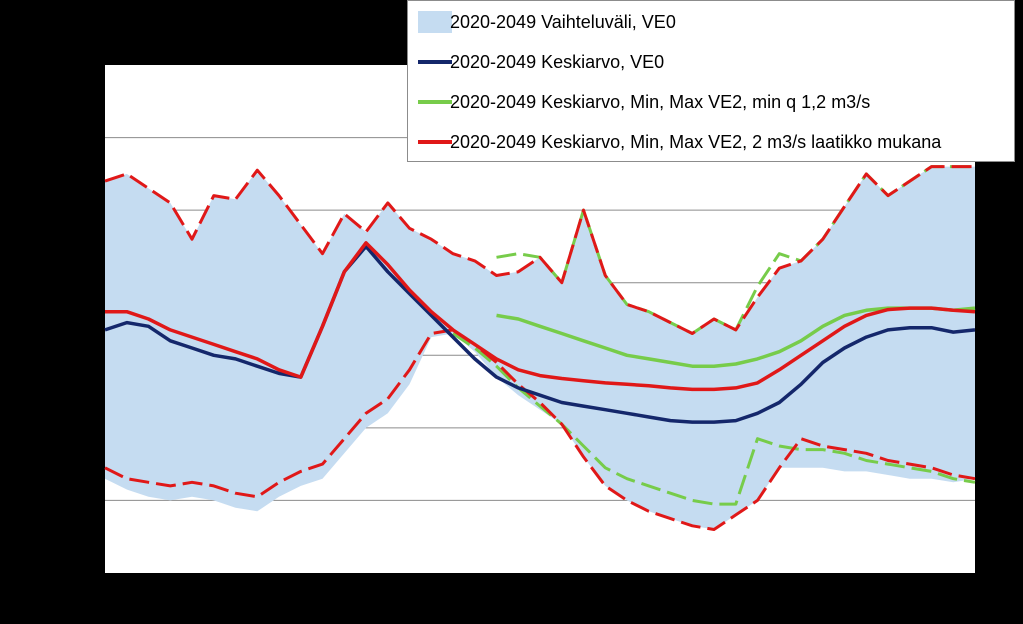  What do you see at coordinates (435, 62) in the screenshot?
I see `legend-swatch-mean-ve0` at bounding box center [435, 62].